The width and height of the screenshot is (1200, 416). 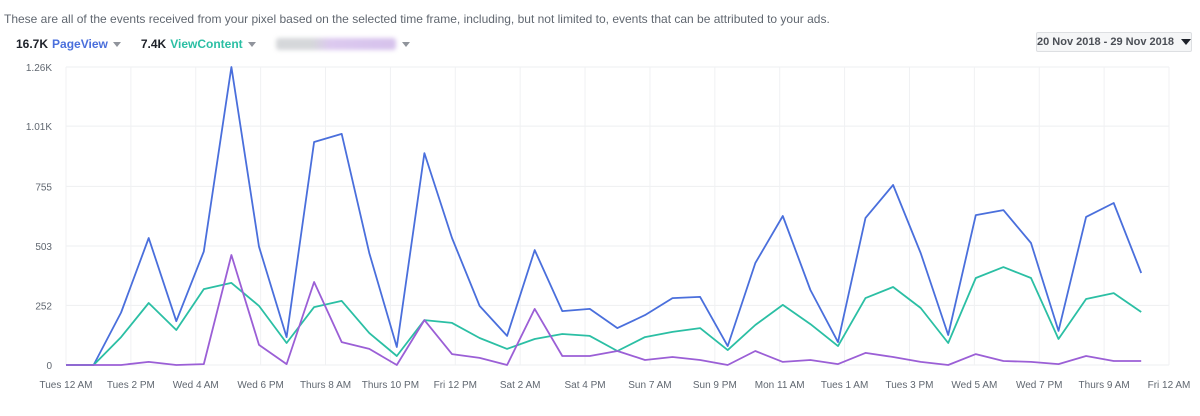 What do you see at coordinates (131, 385) in the screenshot?
I see `x-tick-label: Tues 2 PM` at bounding box center [131, 385].